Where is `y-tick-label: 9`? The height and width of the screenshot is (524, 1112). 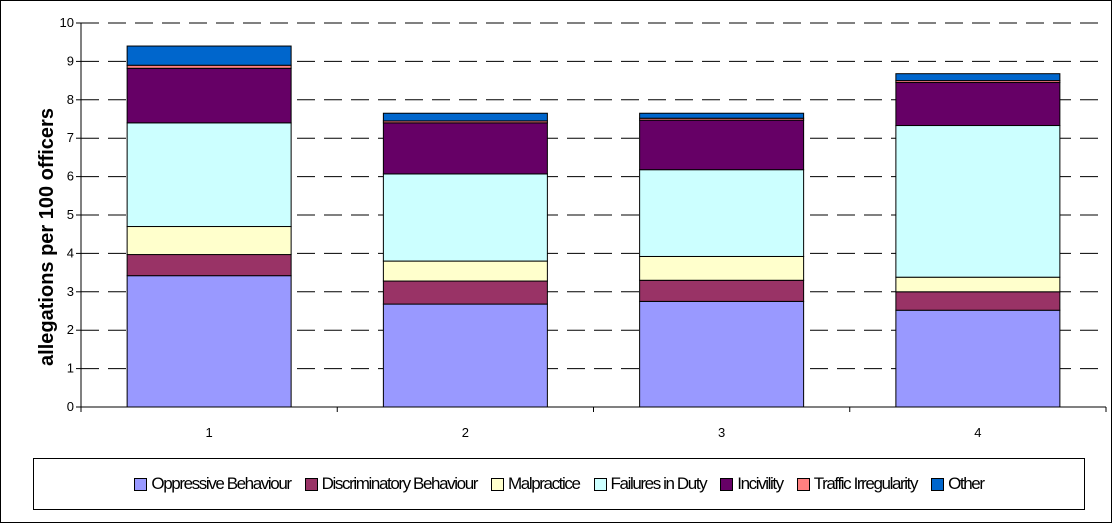 y-tick-label: 9 is located at coordinates (70, 60).